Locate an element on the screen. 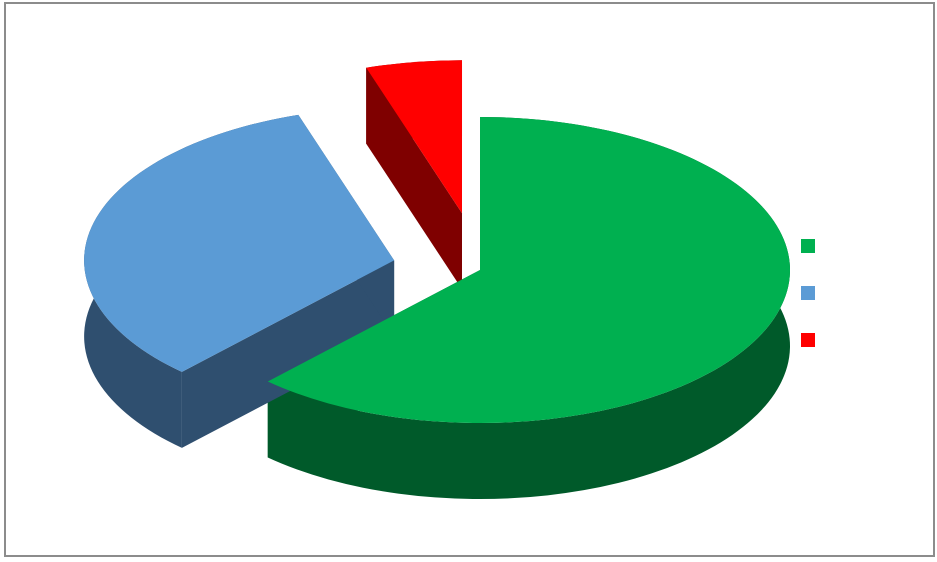 Image resolution: width=937 pixels, height=562 pixels. chart-legend is located at coordinates (812, 292).